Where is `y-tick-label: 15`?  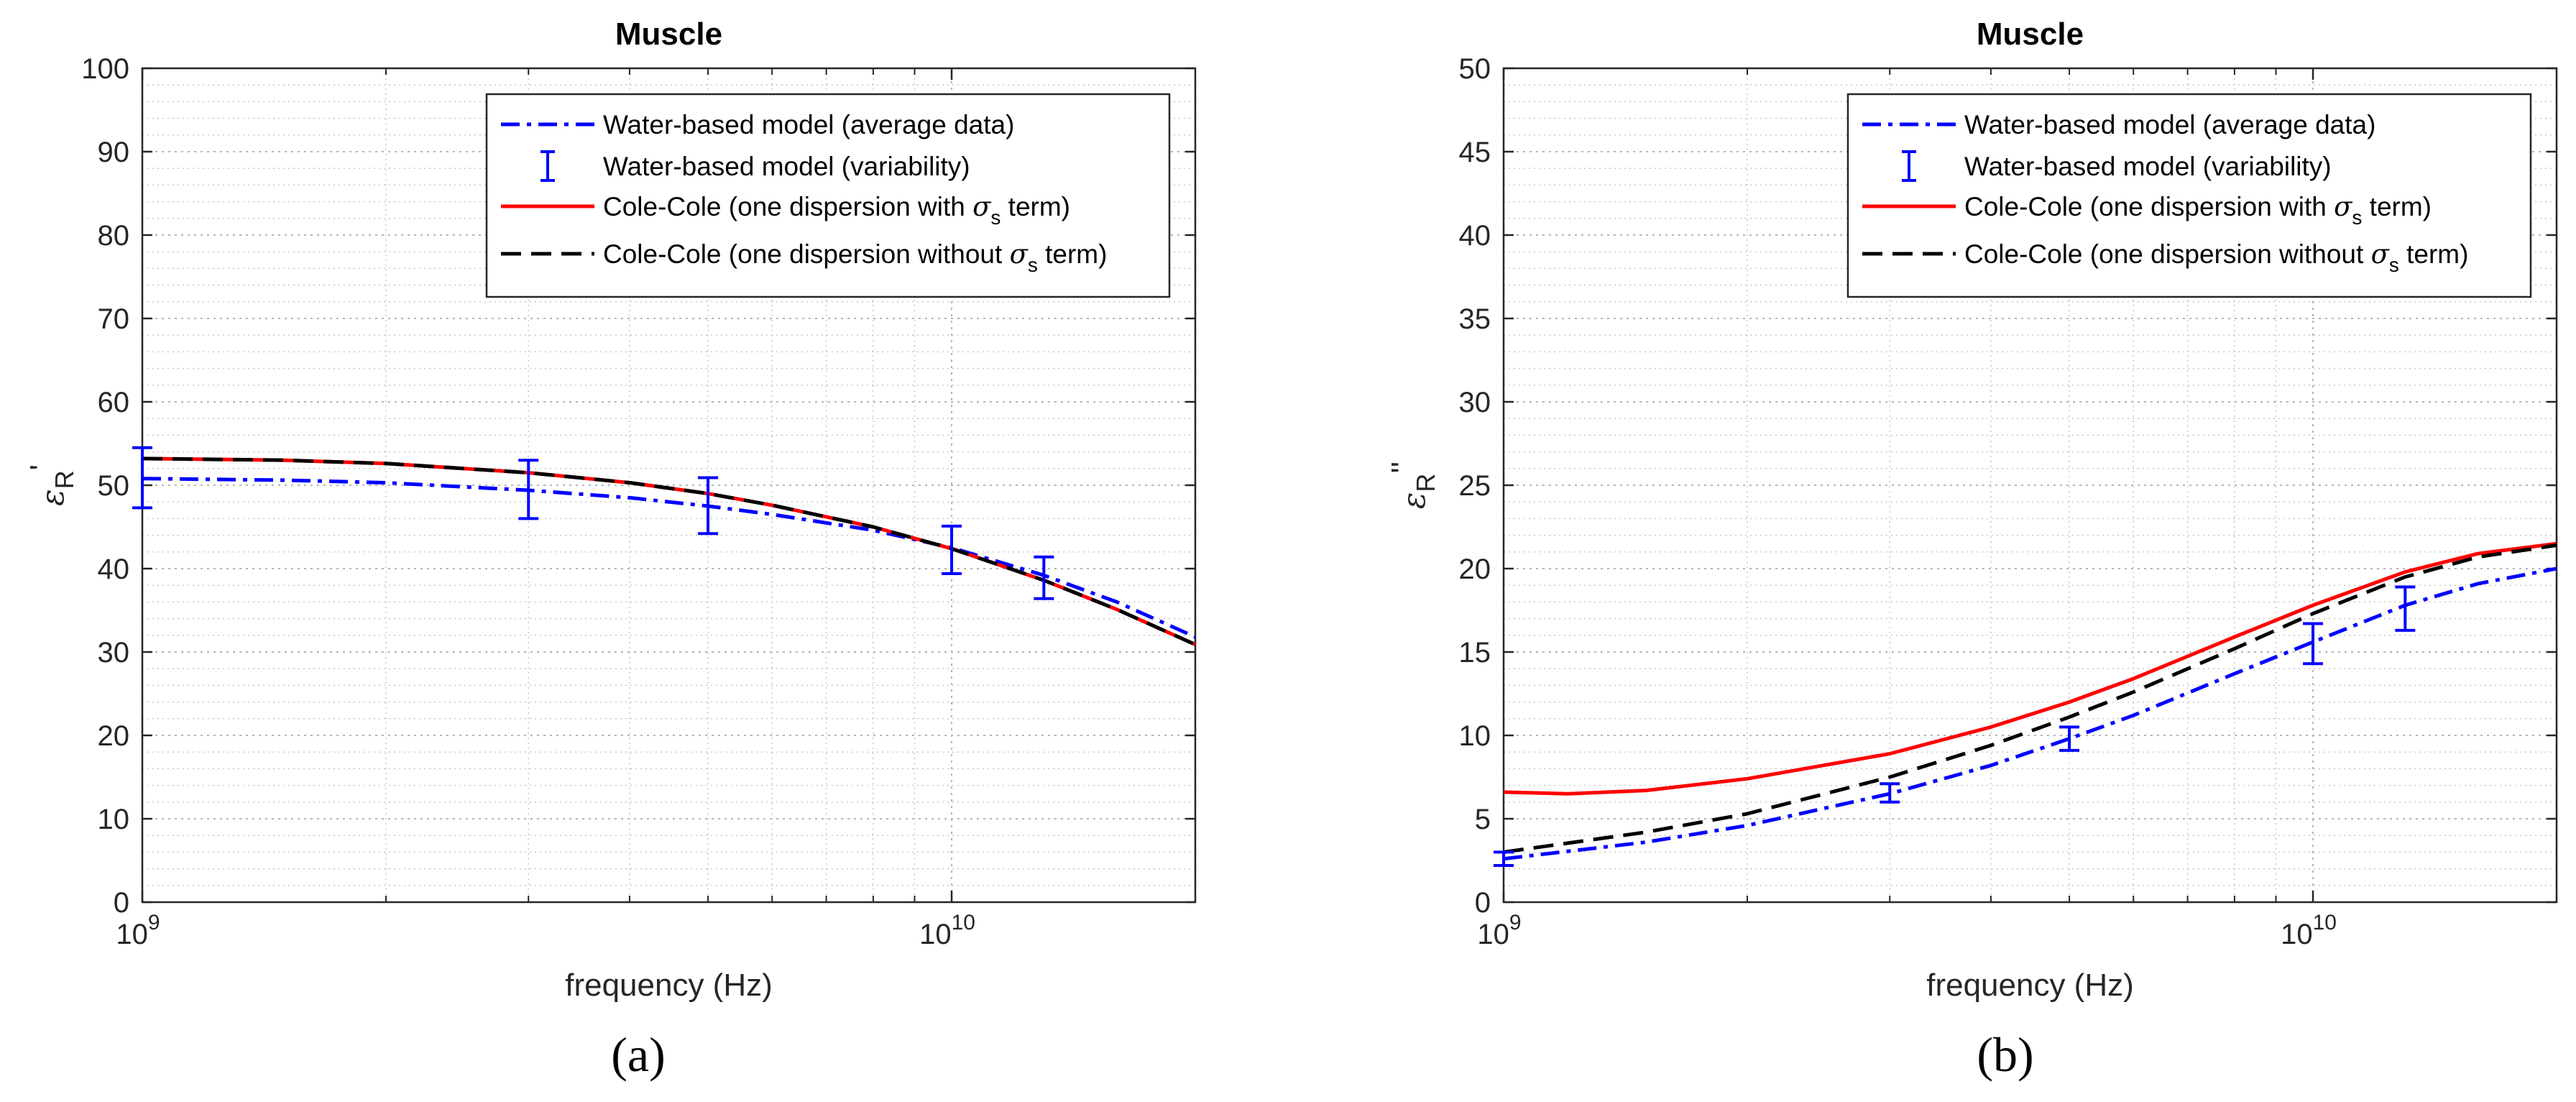 y-tick-label: 15 is located at coordinates (1475, 653).